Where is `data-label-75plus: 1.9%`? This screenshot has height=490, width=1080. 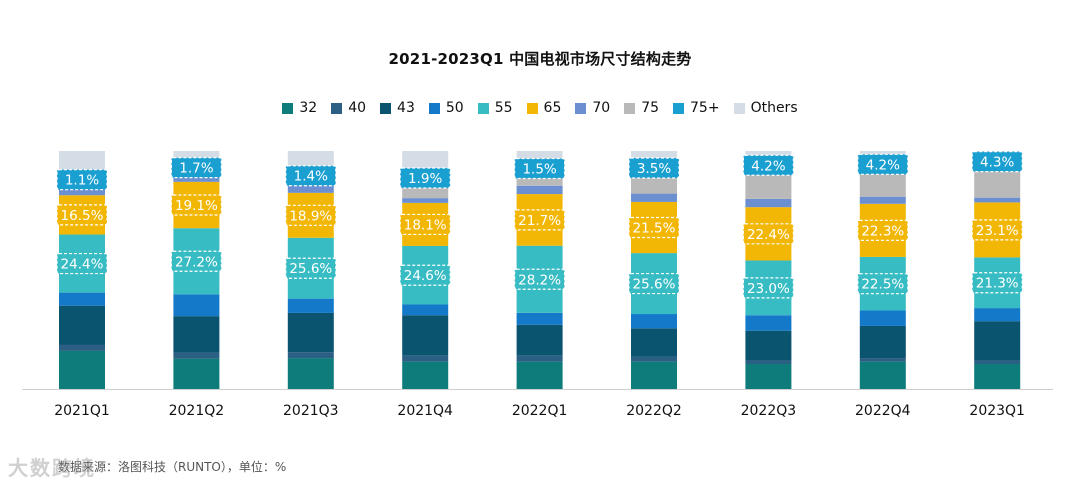
data-label-75plus: 1.9% is located at coordinates (425, 178).